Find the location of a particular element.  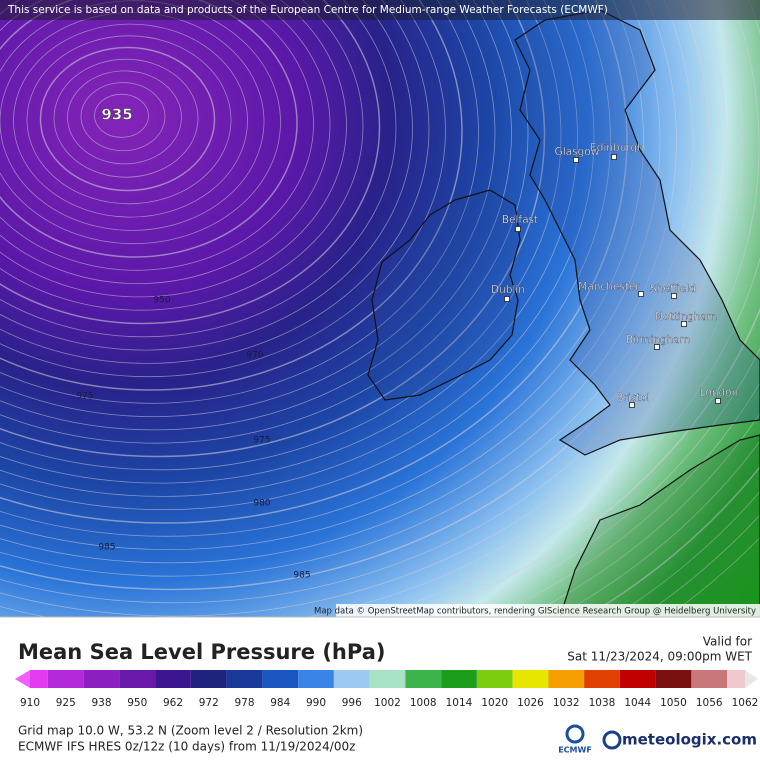

colorbar-tick-label: 938 is located at coordinates (101, 703).